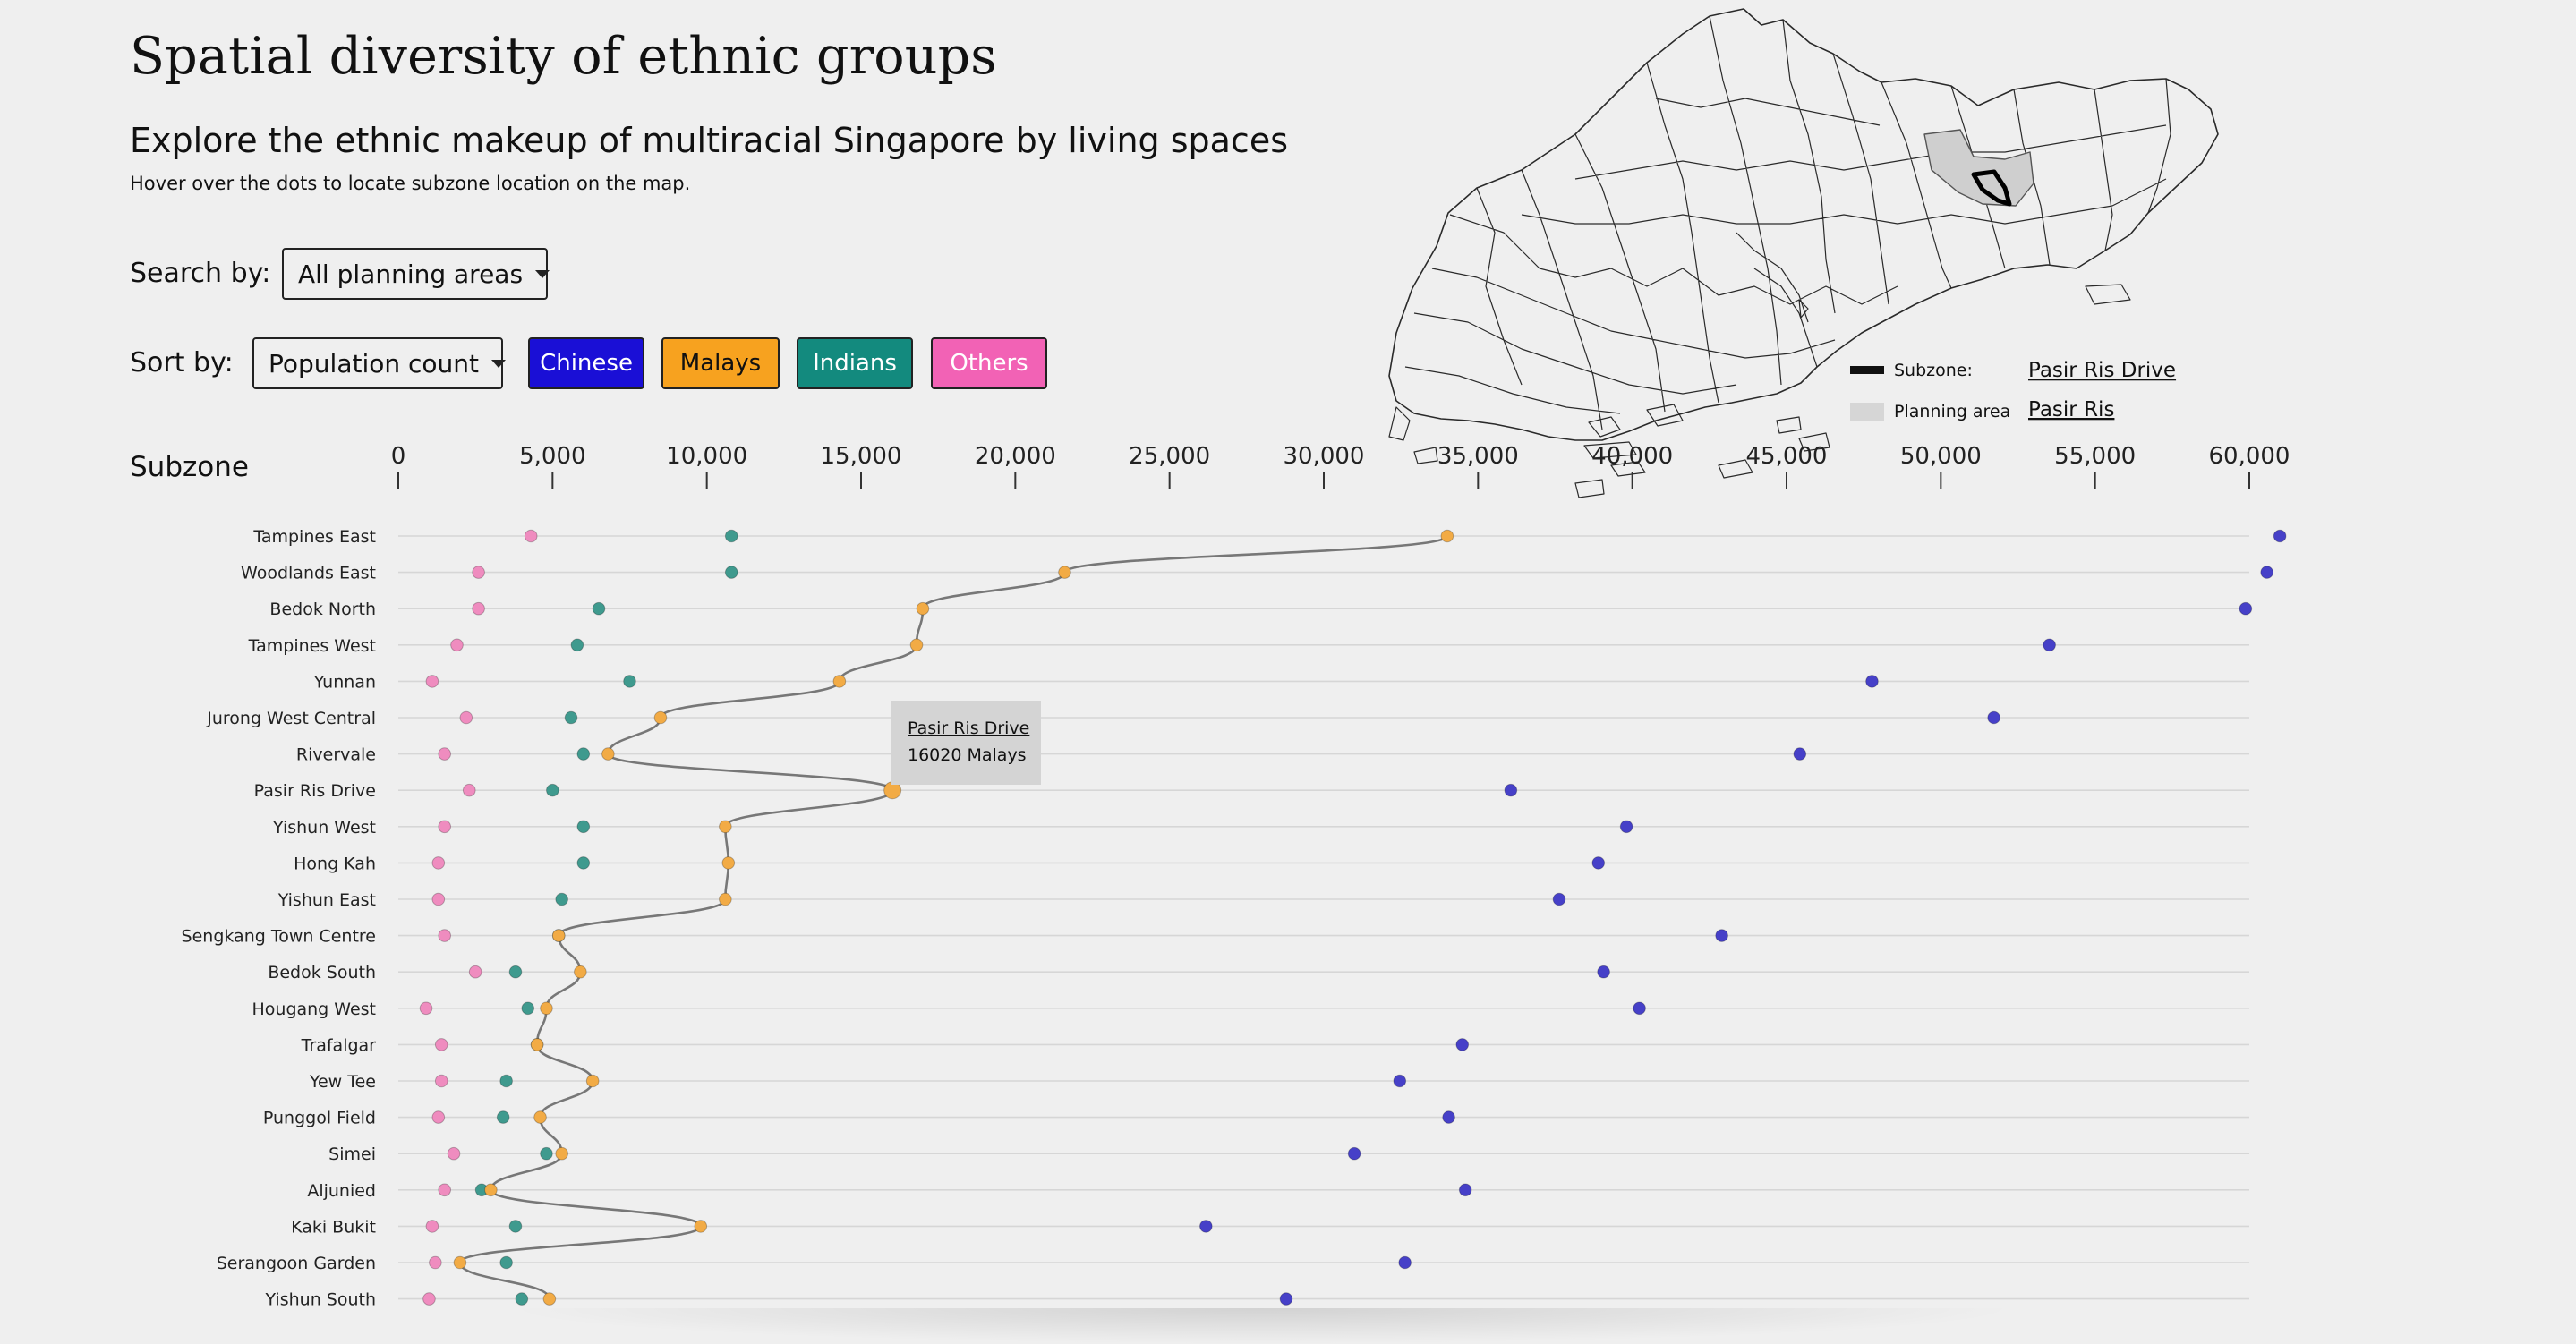  What do you see at coordinates (308, 573) in the screenshot?
I see `subzone-label: Woodlands East` at bounding box center [308, 573].